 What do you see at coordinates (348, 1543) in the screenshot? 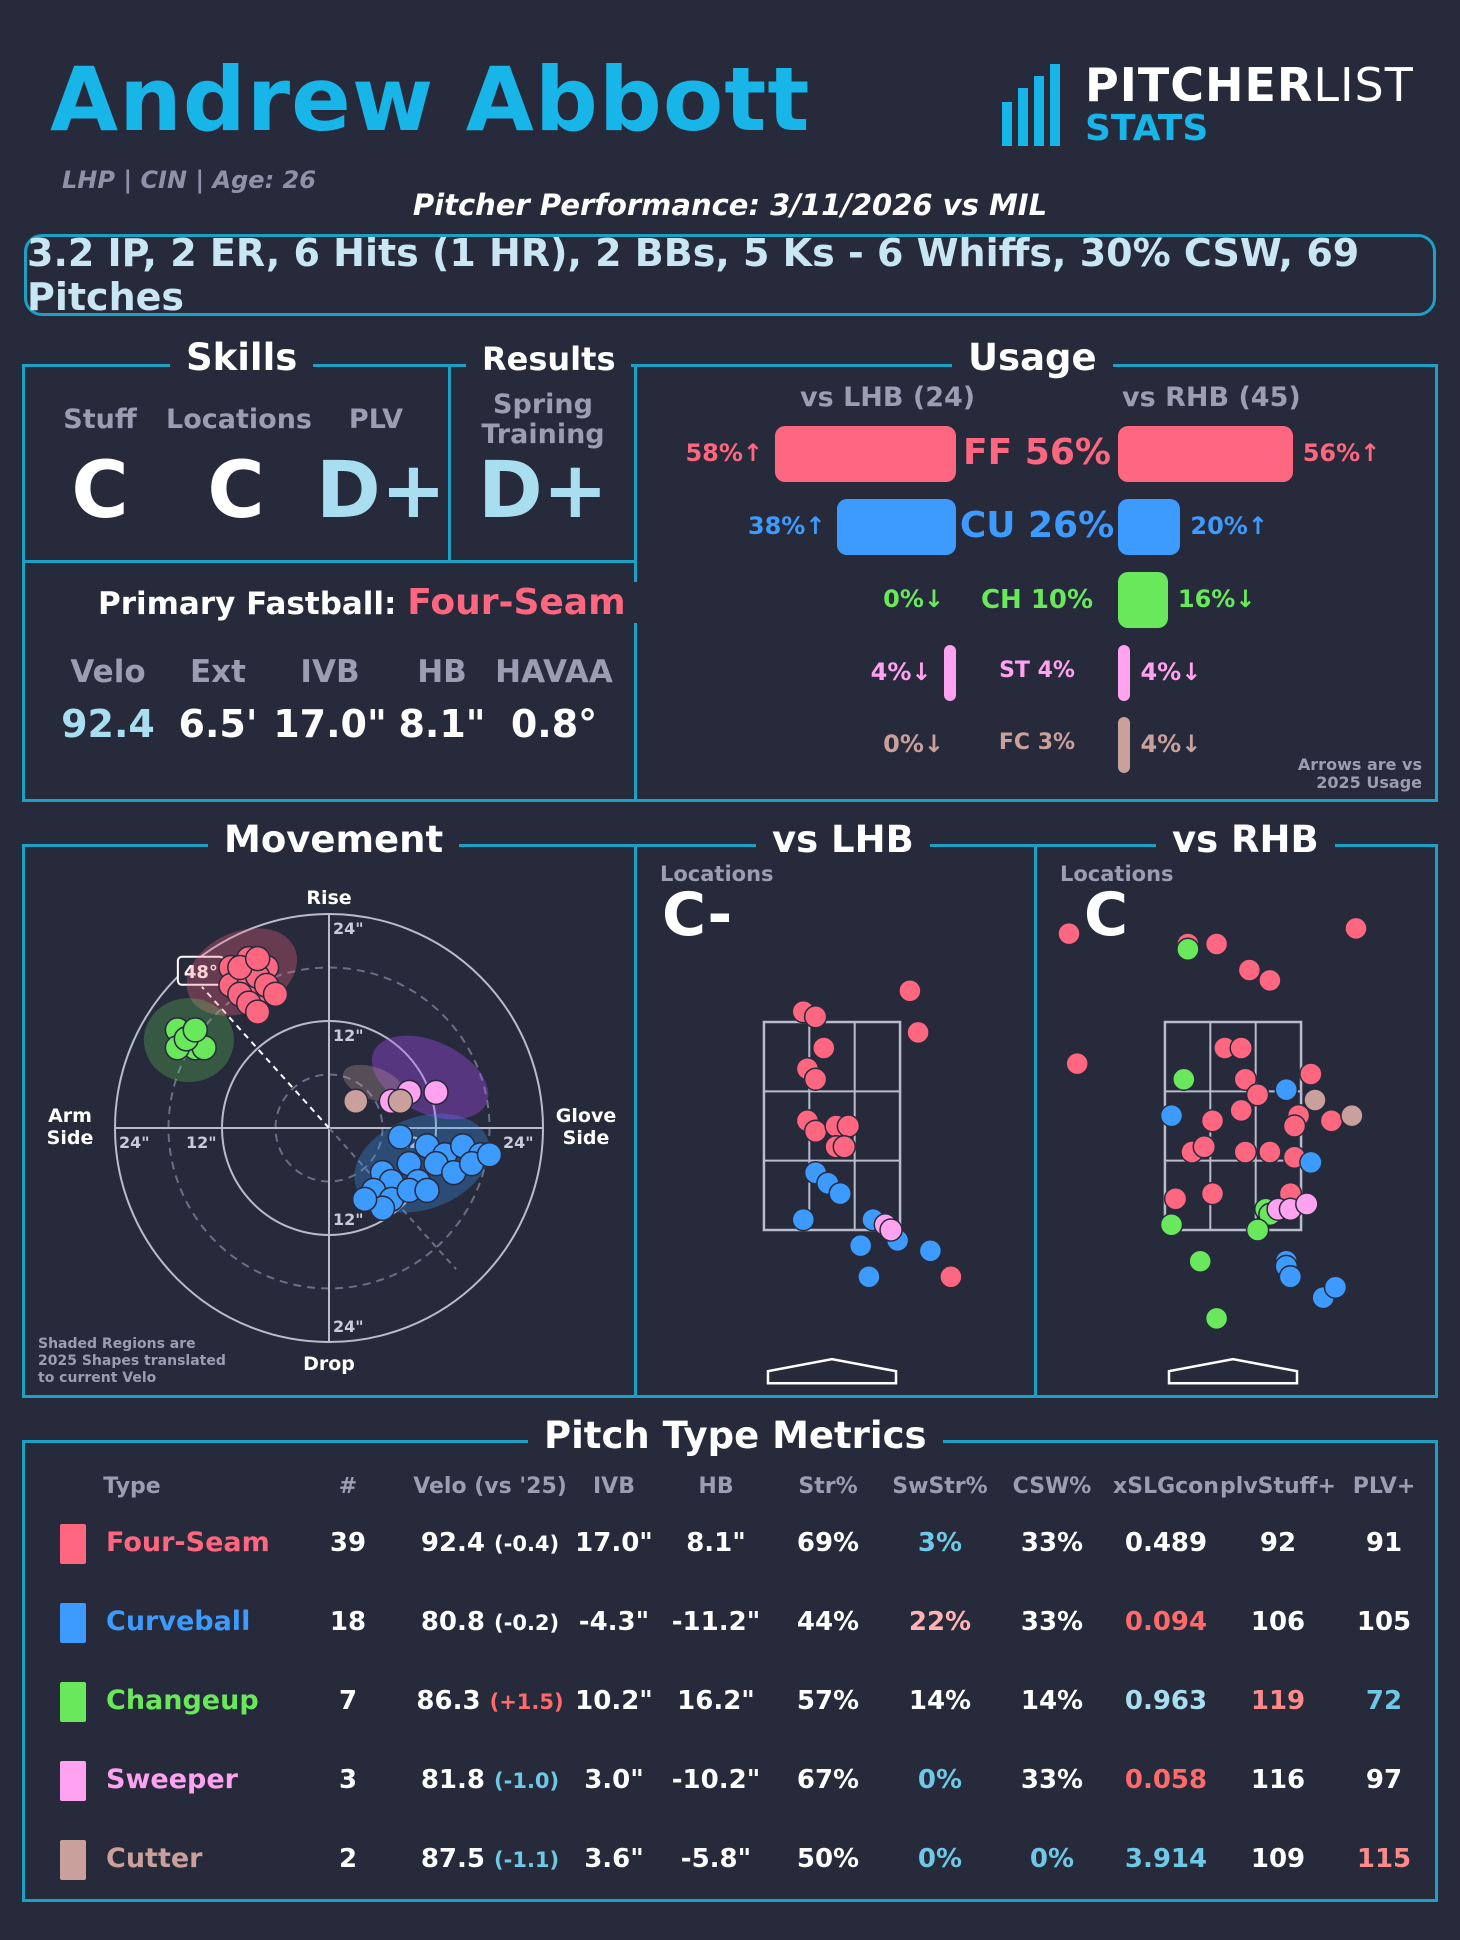
I see `table-cell: 39` at bounding box center [348, 1543].